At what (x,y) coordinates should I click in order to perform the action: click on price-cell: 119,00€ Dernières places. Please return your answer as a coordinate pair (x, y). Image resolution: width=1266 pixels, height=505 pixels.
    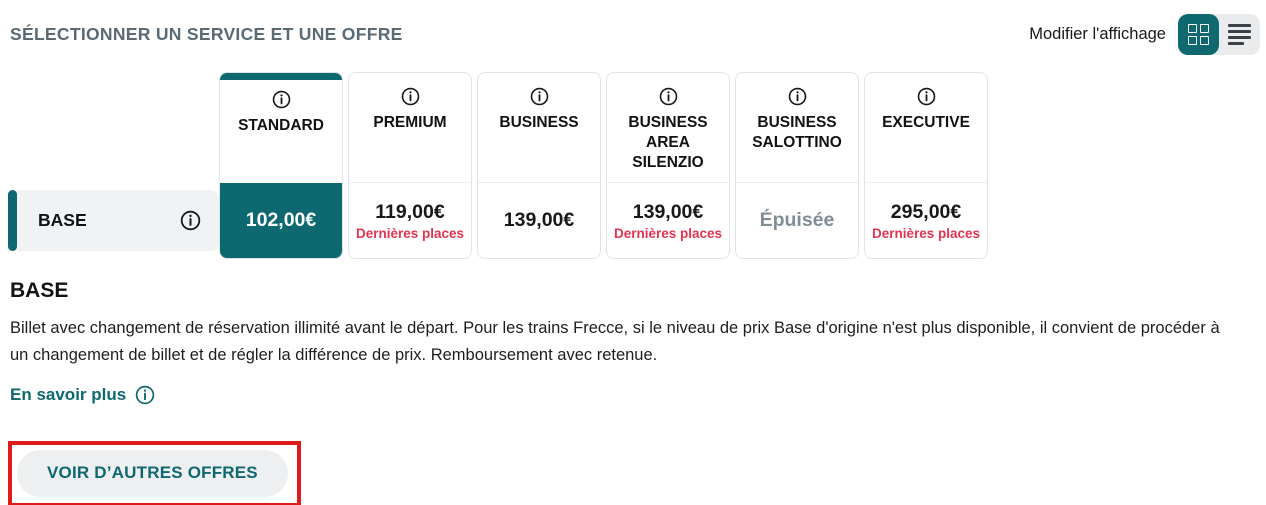
    Looking at the image, I should click on (410, 220).